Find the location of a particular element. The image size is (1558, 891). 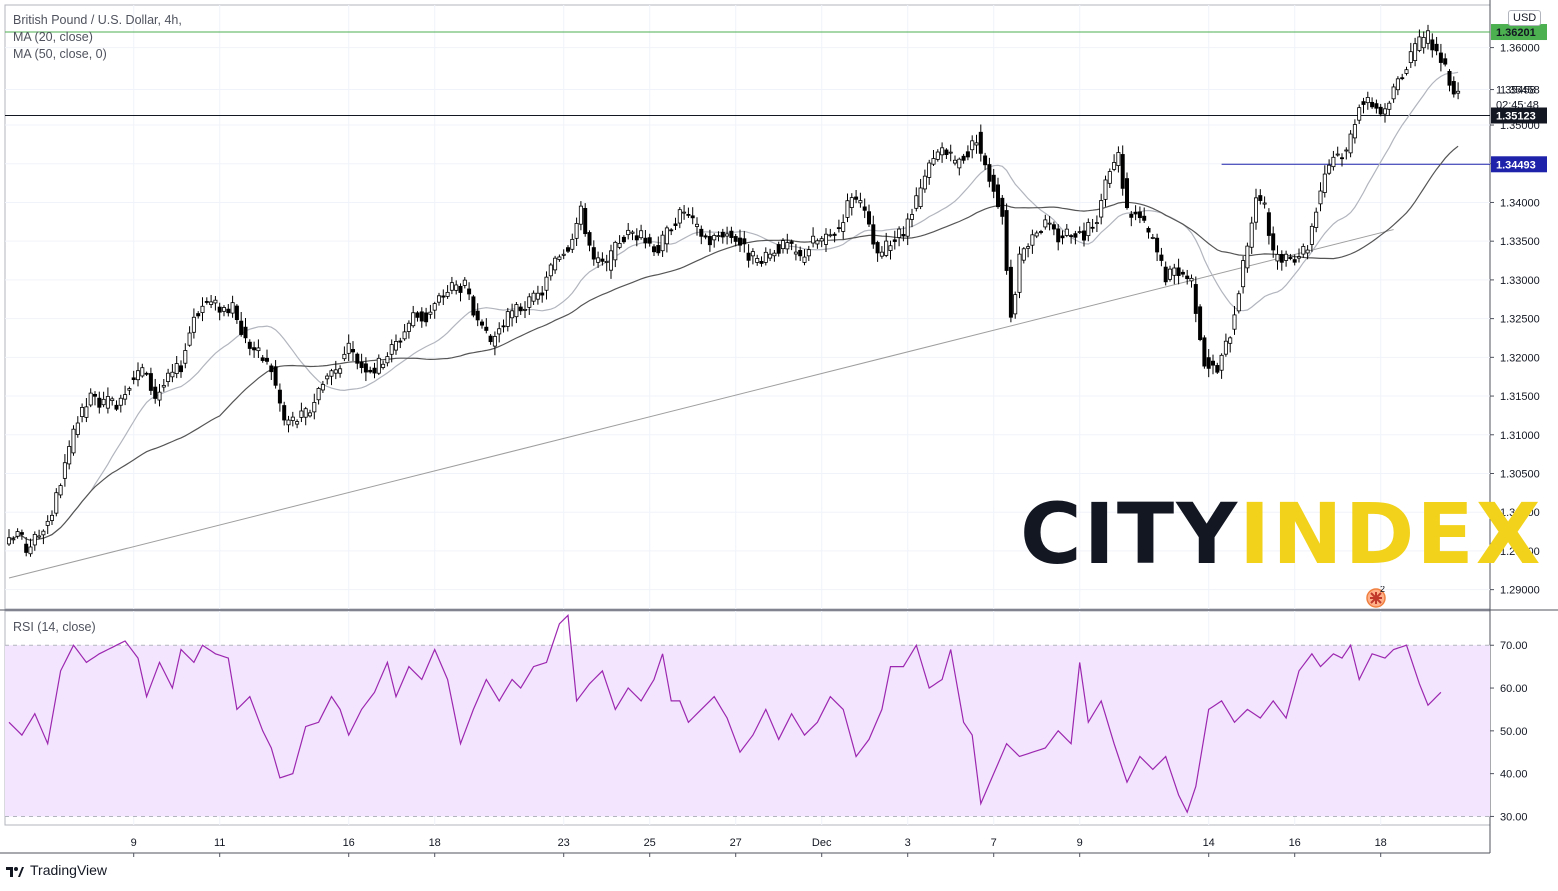

flag-badge-count: 2 is located at coordinates (1382, 590).